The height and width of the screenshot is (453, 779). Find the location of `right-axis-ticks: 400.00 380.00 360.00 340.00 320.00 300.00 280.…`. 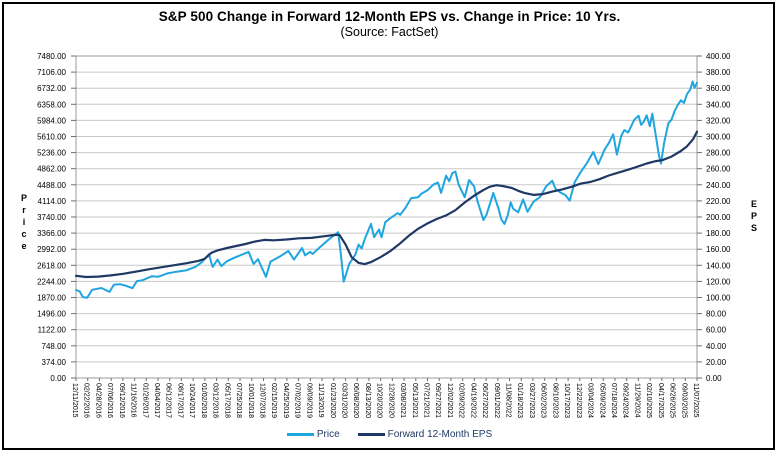

right-axis-ticks: 400.00 380.00 360.00 340.00 320.00 300.00 280.… is located at coordinates (714, 217).